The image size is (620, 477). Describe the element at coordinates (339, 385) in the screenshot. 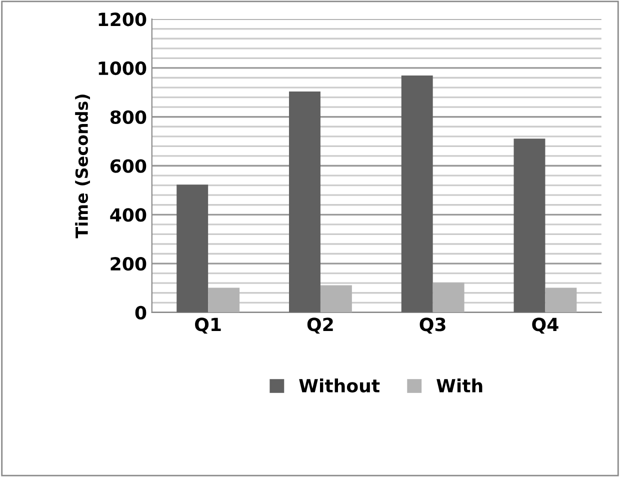

I see `legend-label: Without` at that location.